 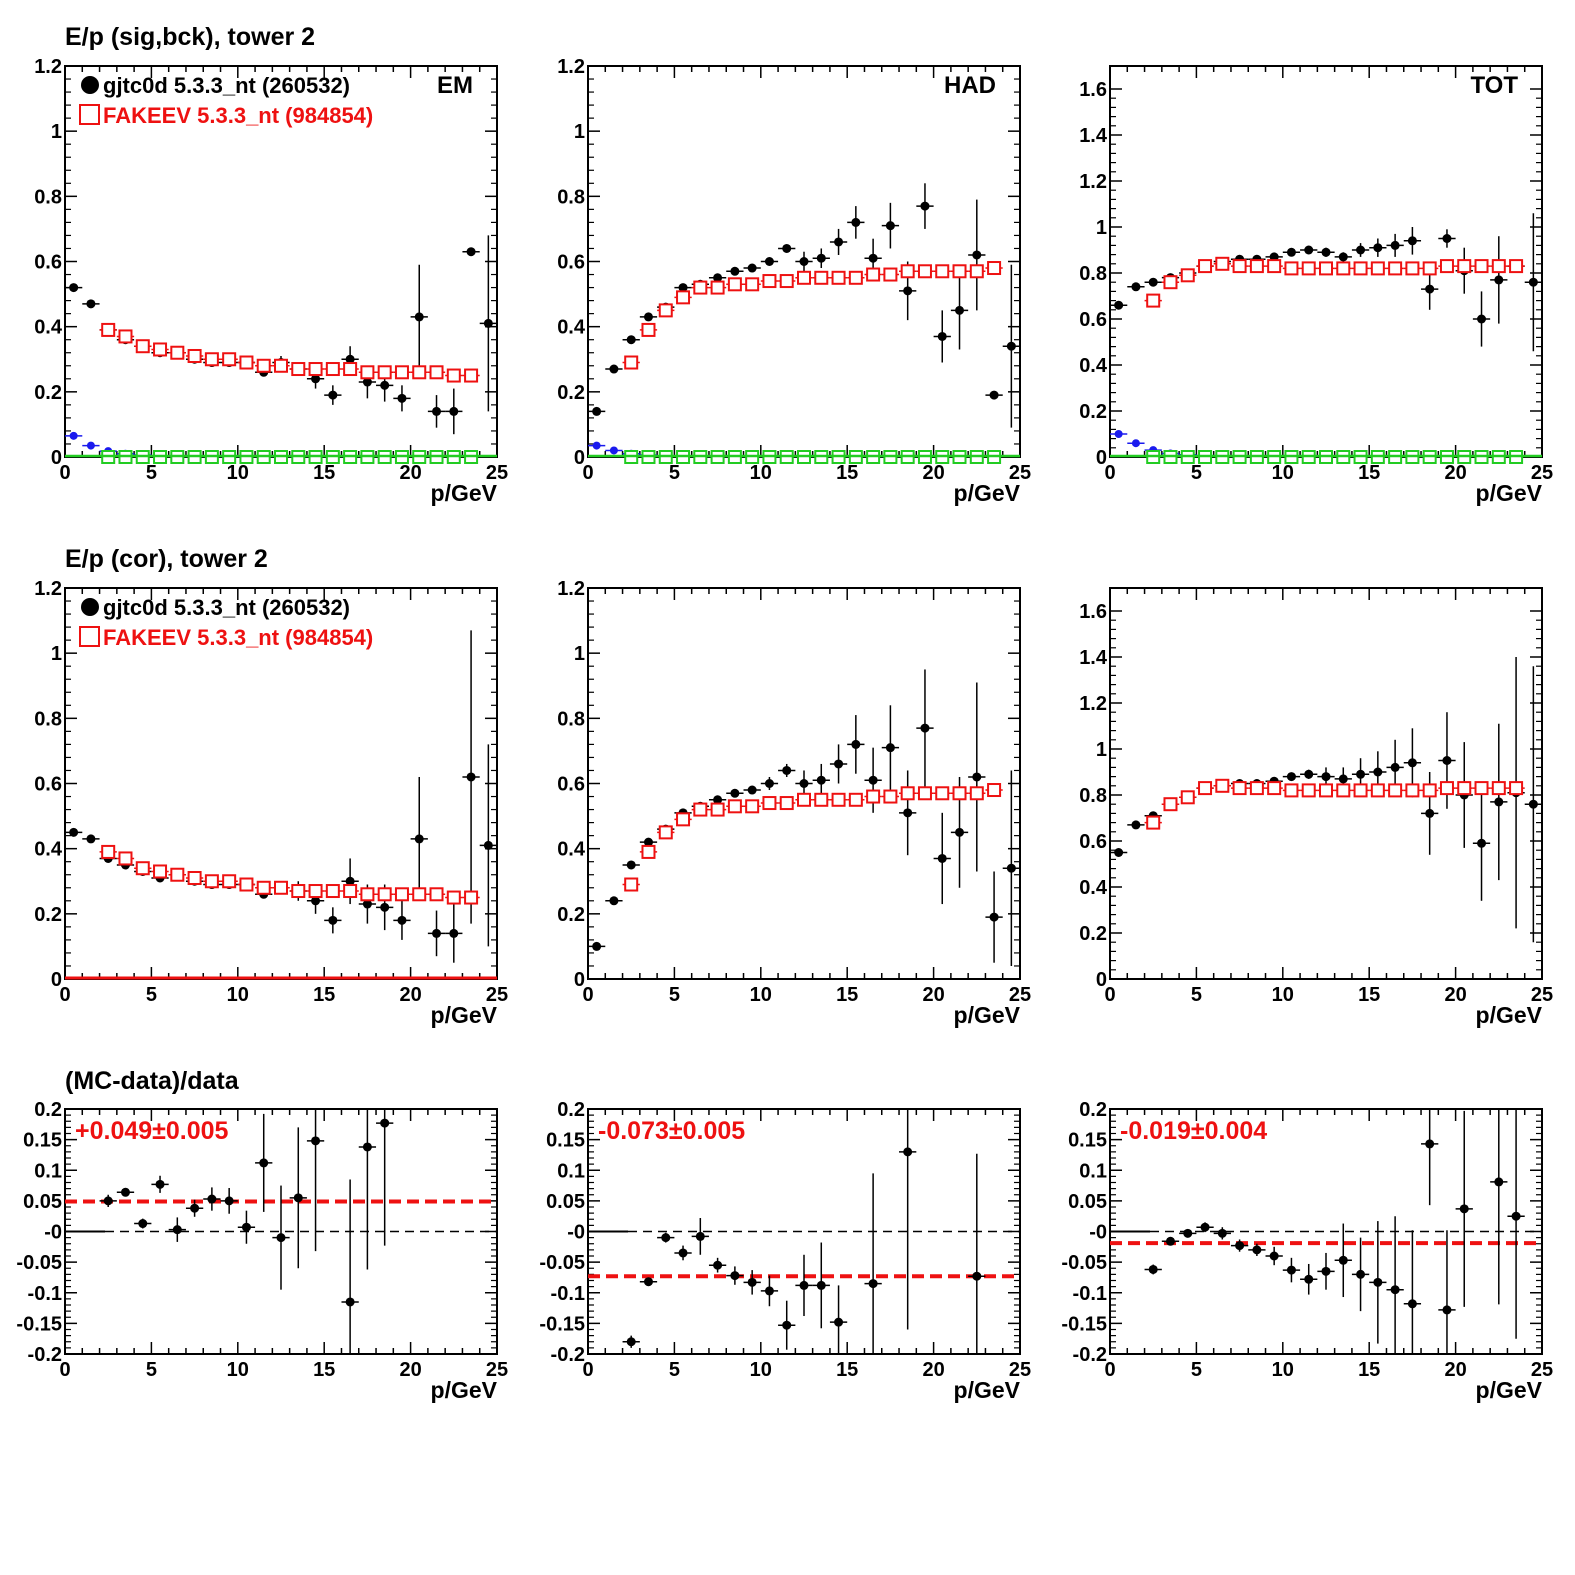 What do you see at coordinates (190, 37) in the screenshot?
I see `row-title-signal-background: E/p (sig,bck), tower 2` at bounding box center [190, 37].